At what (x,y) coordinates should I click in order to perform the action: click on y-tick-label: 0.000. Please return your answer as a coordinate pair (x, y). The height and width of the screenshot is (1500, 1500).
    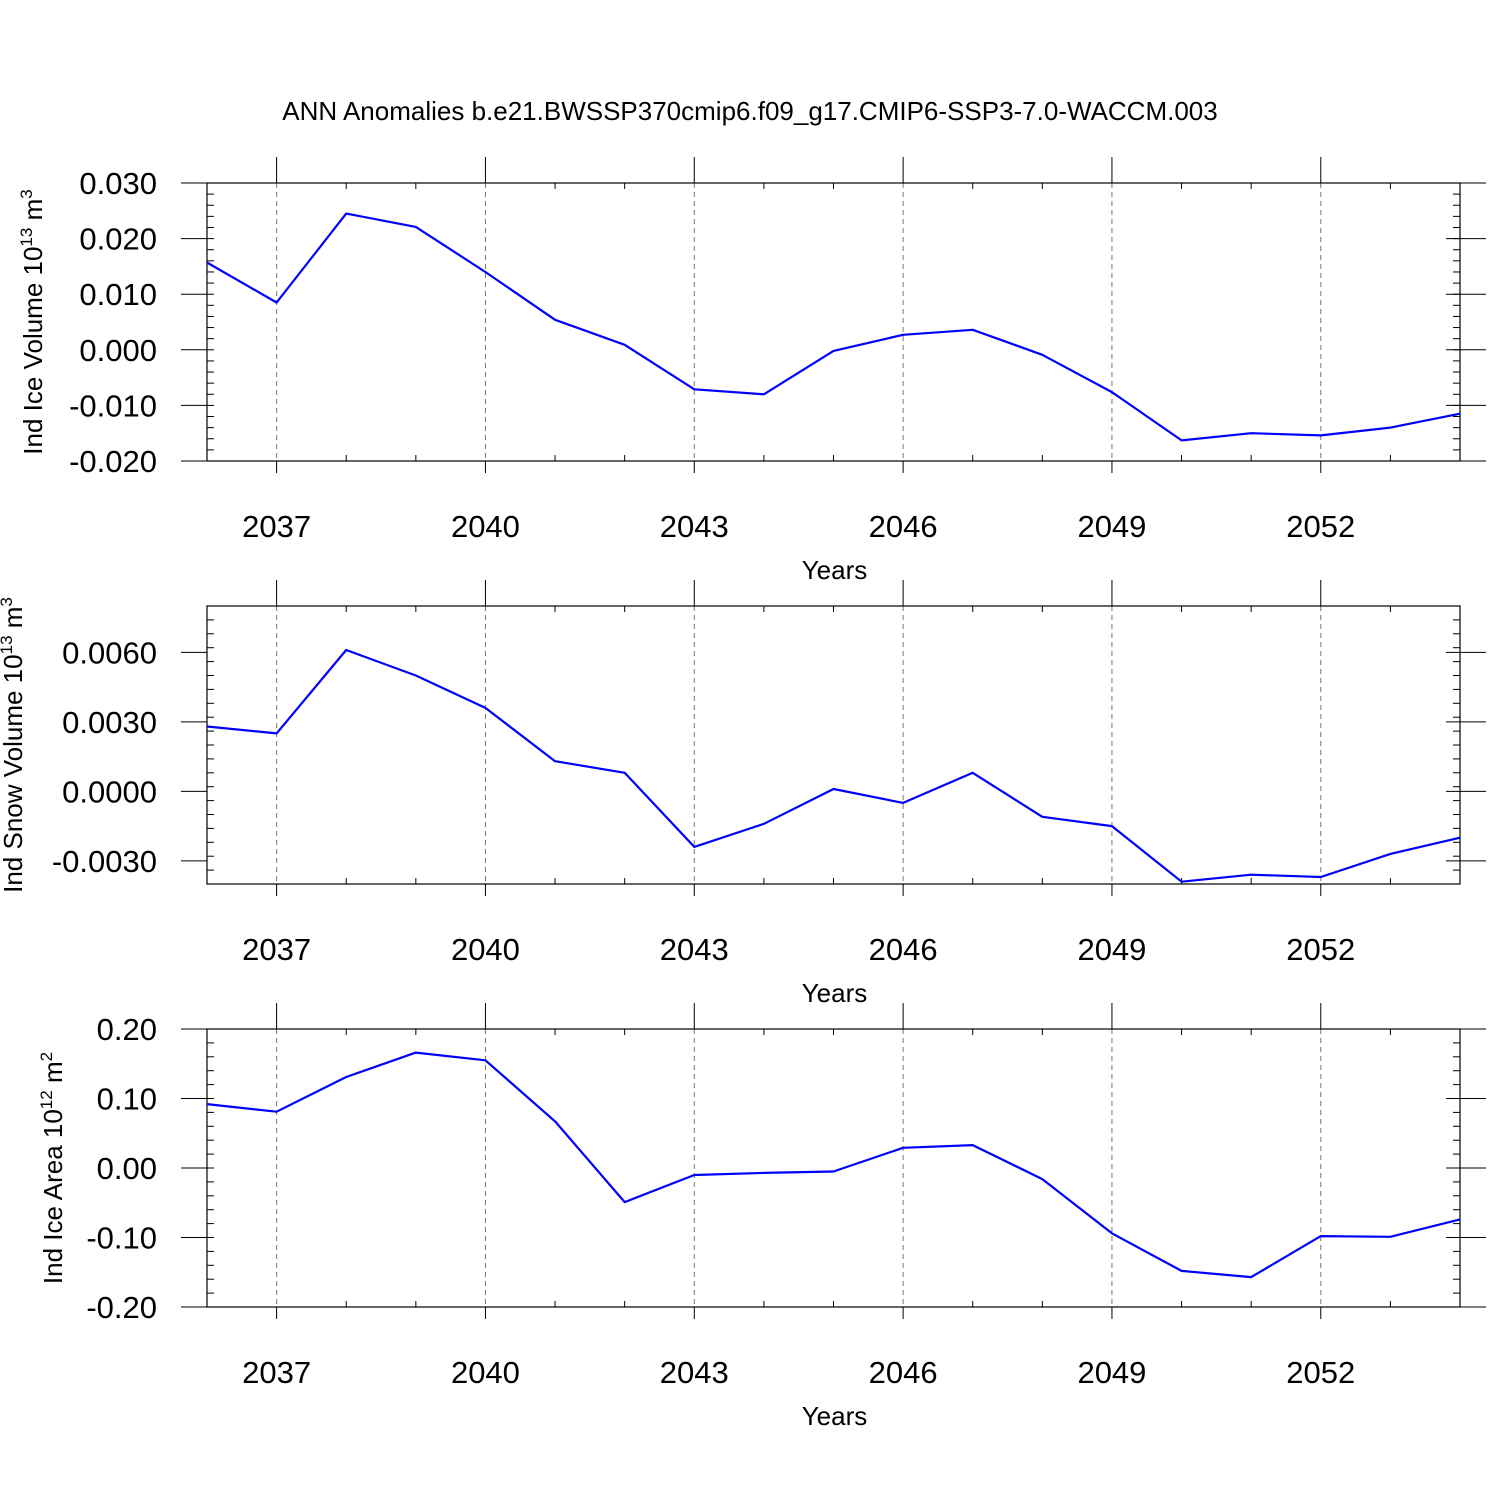
    Looking at the image, I should click on (118, 350).